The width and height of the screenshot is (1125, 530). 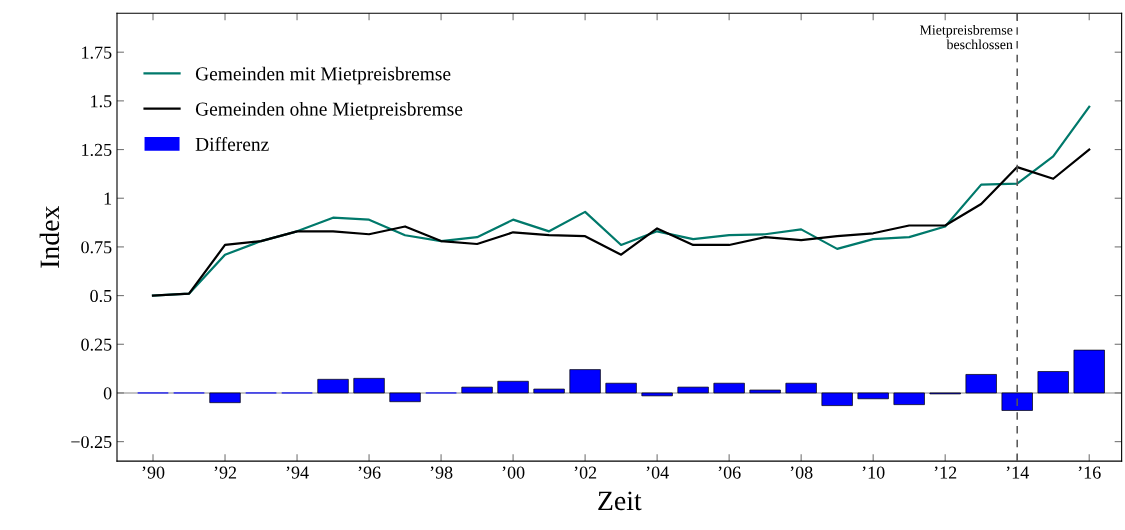 What do you see at coordinates (945, 472) in the screenshot?
I see `x-tick-label: ’12` at bounding box center [945, 472].